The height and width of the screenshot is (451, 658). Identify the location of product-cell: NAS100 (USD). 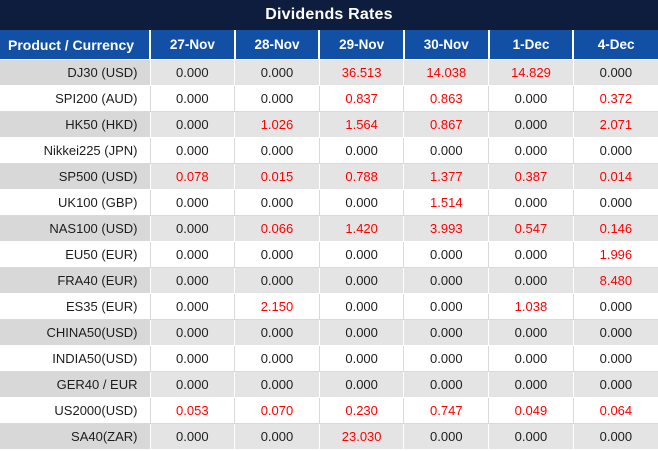
(75, 228).